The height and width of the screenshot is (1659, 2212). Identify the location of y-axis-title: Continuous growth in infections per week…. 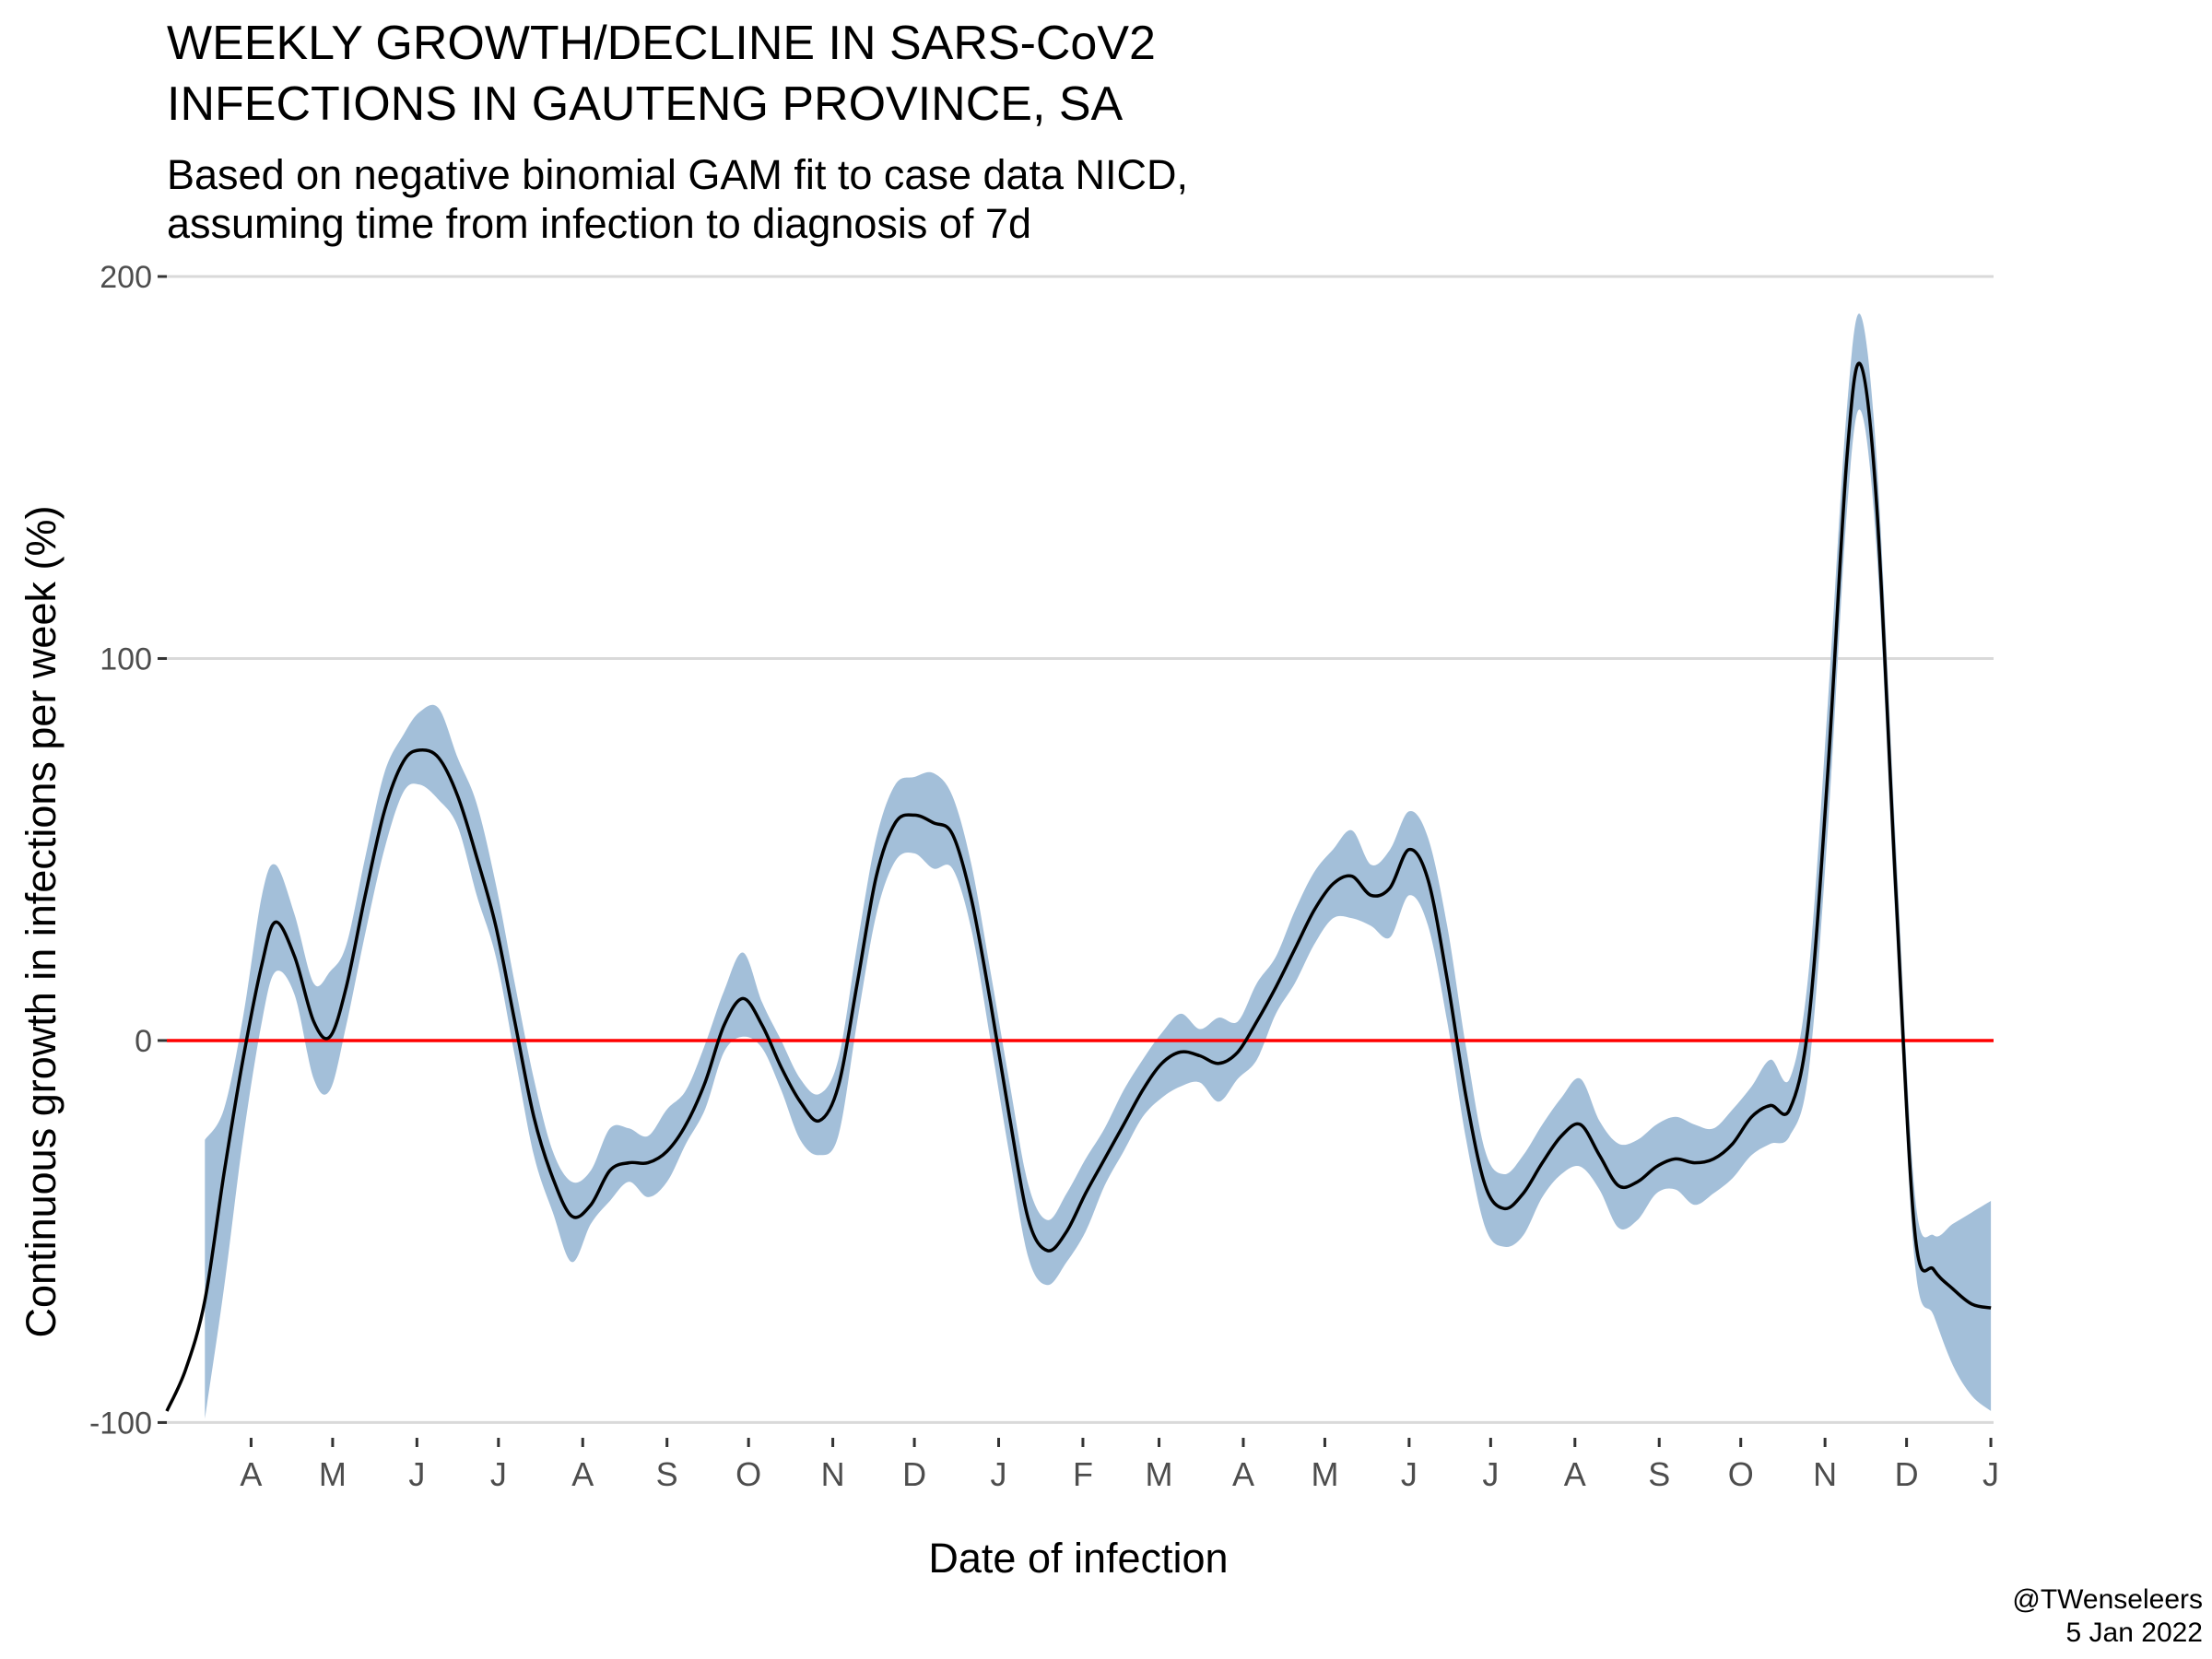
(41, 922).